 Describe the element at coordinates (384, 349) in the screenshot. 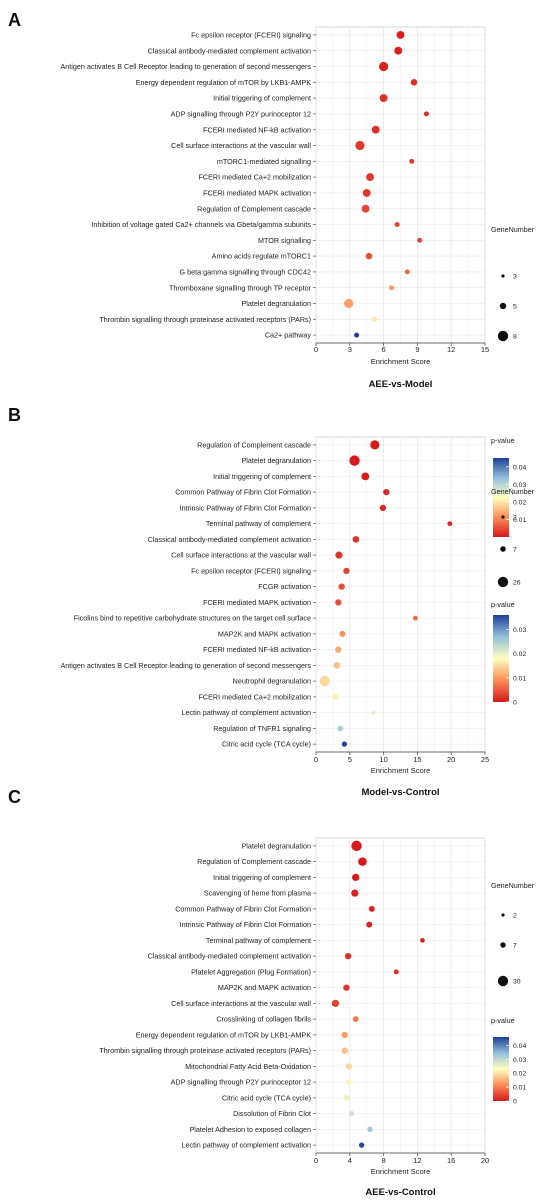

I see `x-tick-label: 6` at that location.